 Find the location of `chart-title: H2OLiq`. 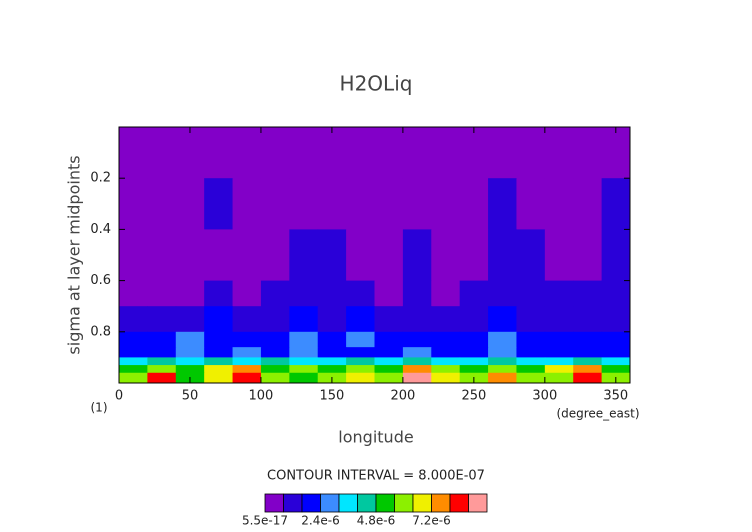

chart-title: H2OLiq is located at coordinates (376, 84).